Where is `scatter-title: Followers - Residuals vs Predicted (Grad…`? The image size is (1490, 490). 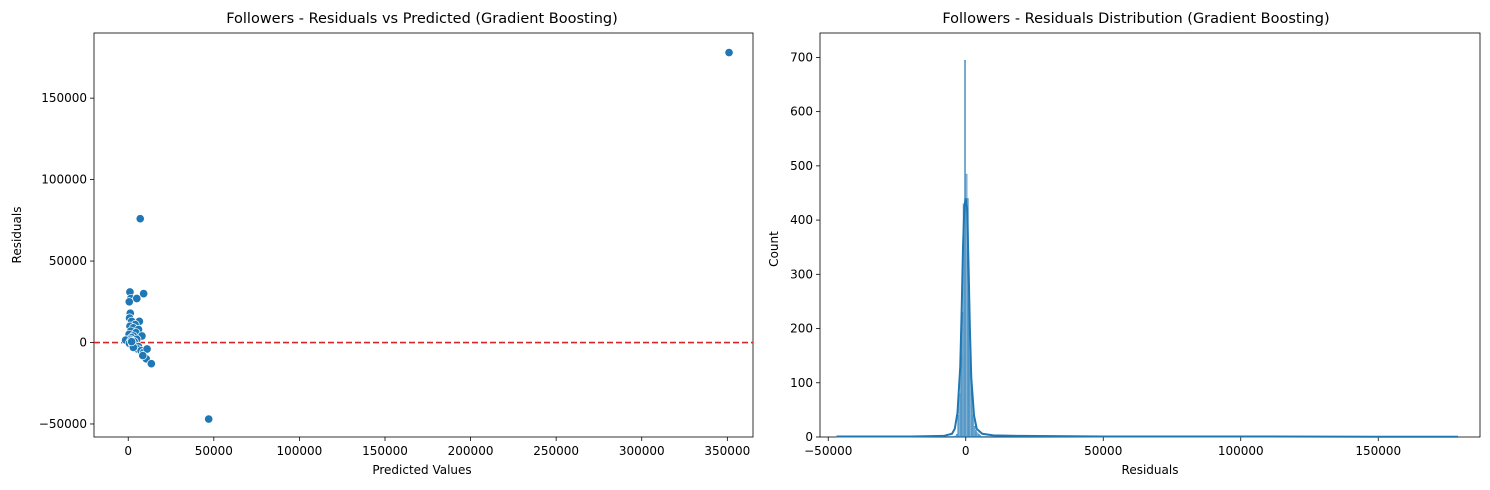 scatter-title: Followers - Residuals vs Predicted (Grad… is located at coordinates (422, 19).